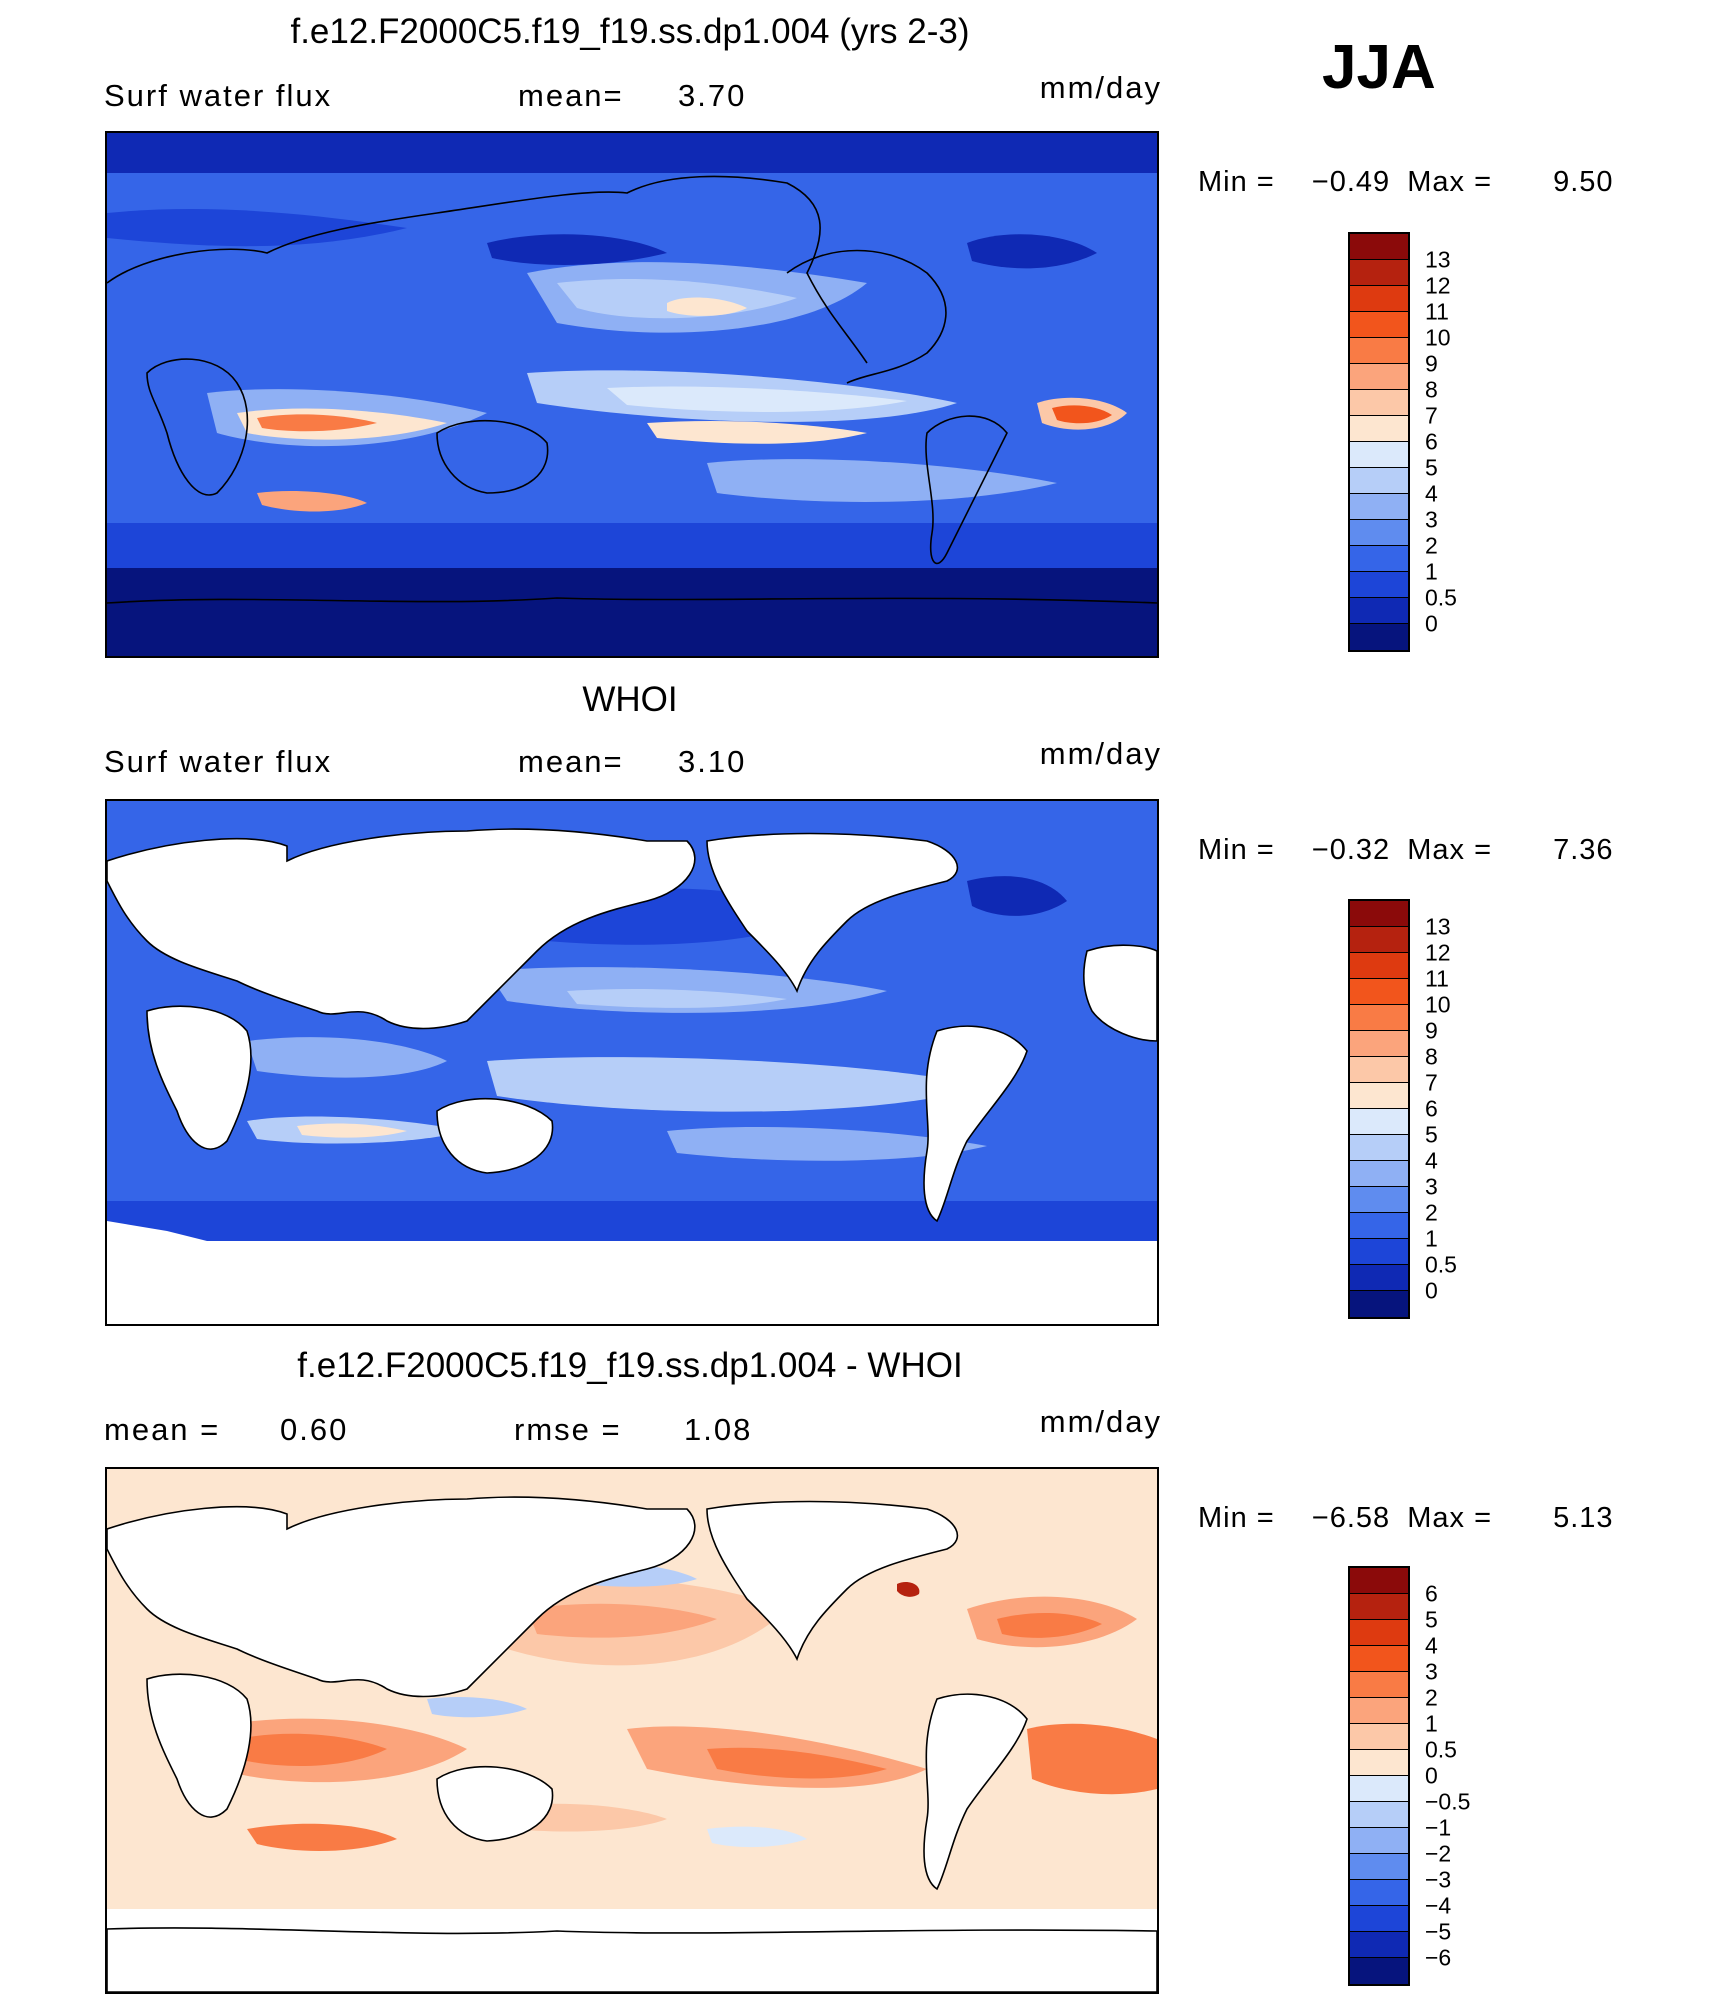 This screenshot has height=1997, width=1710. I want to click on panel-3-mean-value: 0.60, so click(314, 1429).